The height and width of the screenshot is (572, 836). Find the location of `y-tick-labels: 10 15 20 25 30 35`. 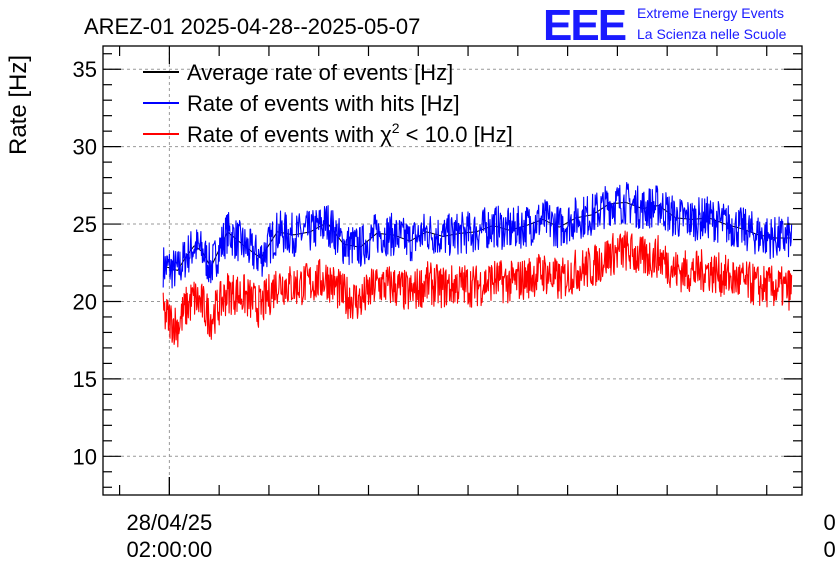

y-tick-labels: 10 15 20 25 30 35 is located at coordinates (85, 263).